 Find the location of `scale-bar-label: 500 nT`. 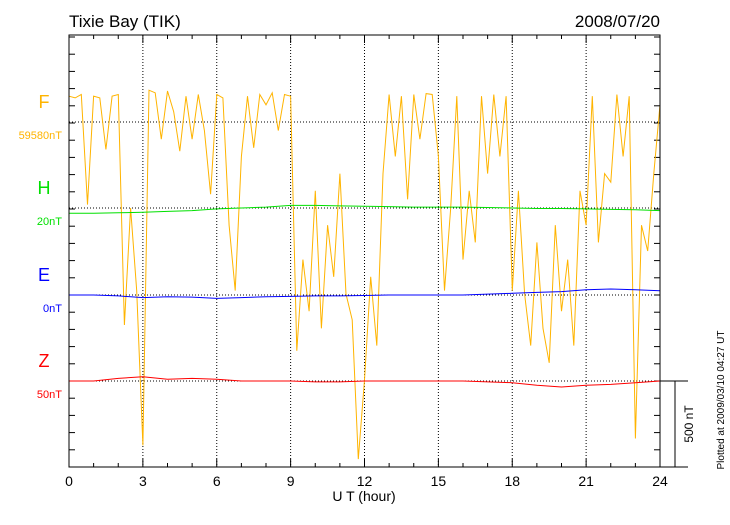

scale-bar-label: 500 nT is located at coordinates (689, 424).